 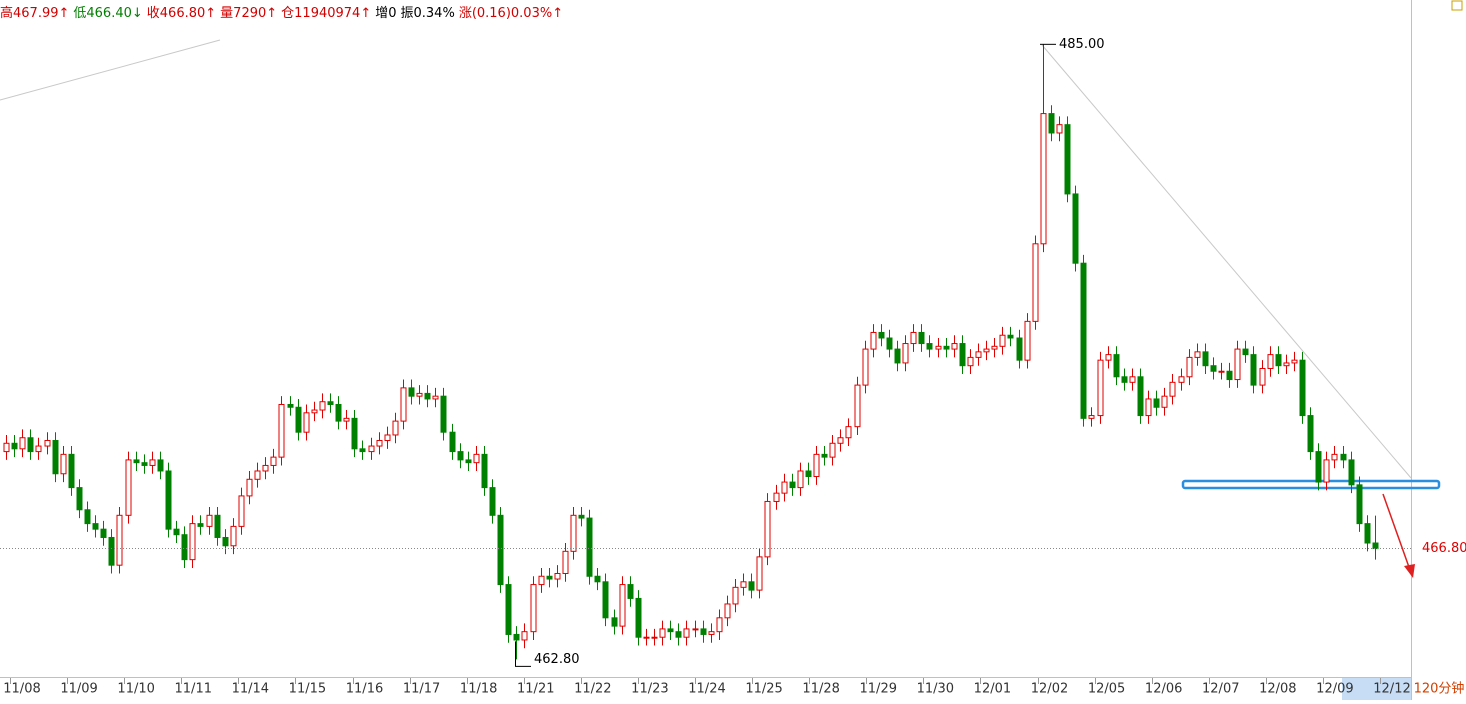 I want to click on corner-icon, so click(x=1457, y=5).